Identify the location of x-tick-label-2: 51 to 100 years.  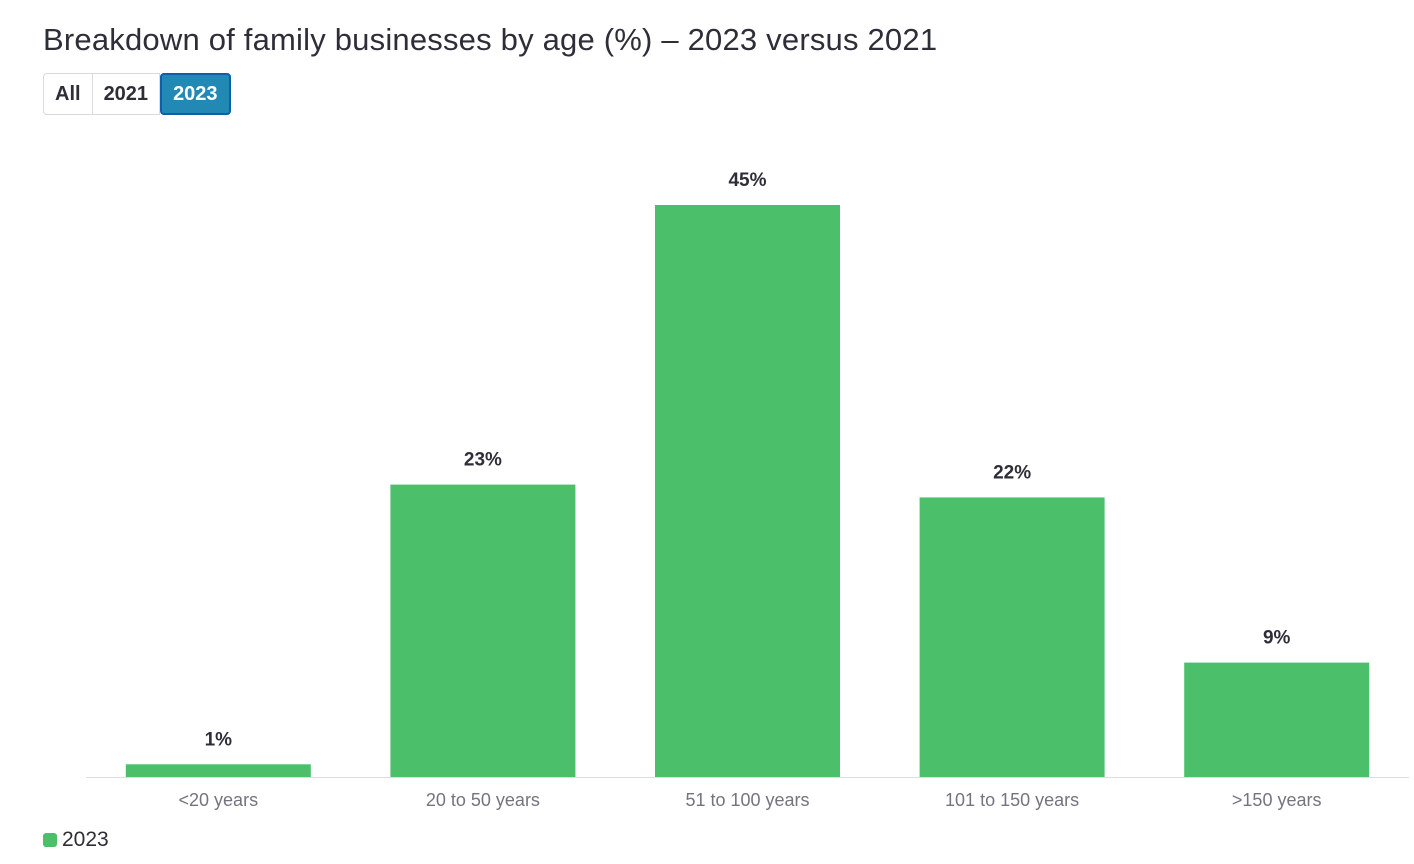
(747, 800).